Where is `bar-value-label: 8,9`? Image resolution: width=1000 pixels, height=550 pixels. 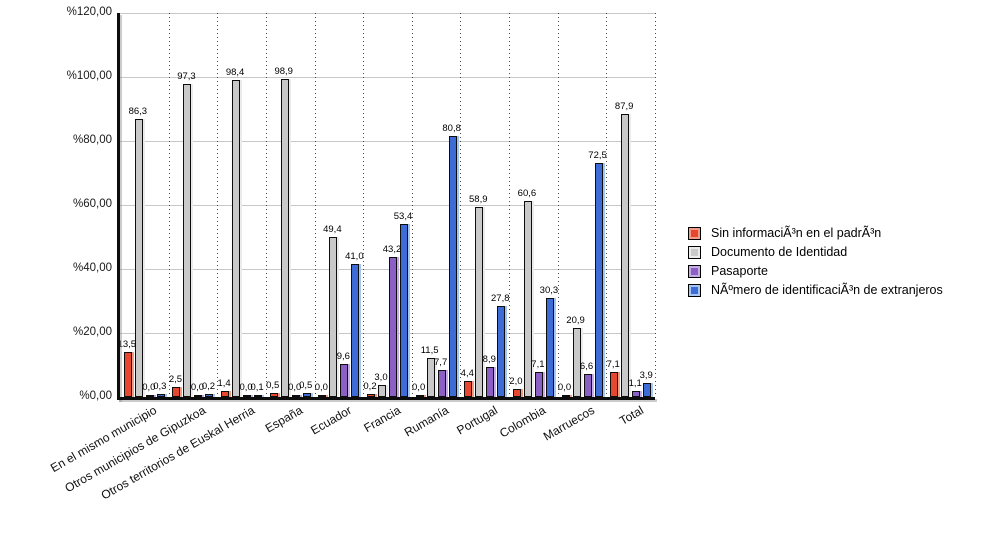
bar-value-label: 8,9 is located at coordinates (489, 359).